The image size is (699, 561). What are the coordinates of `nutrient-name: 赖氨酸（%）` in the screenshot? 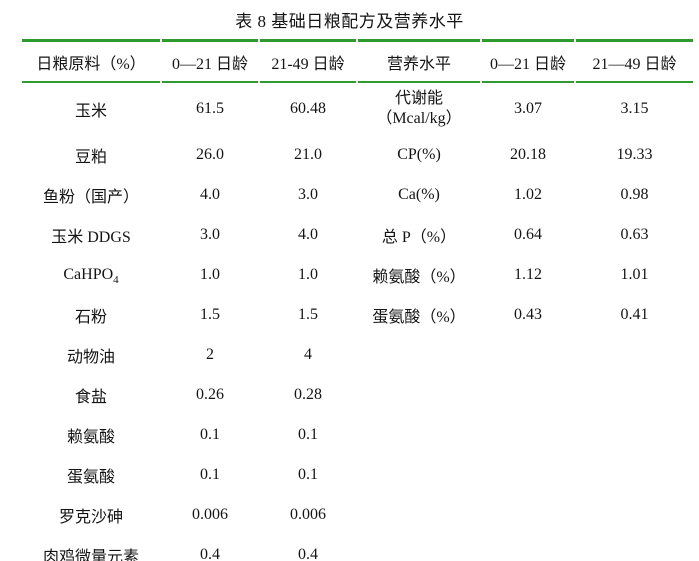 It's located at (419, 277).